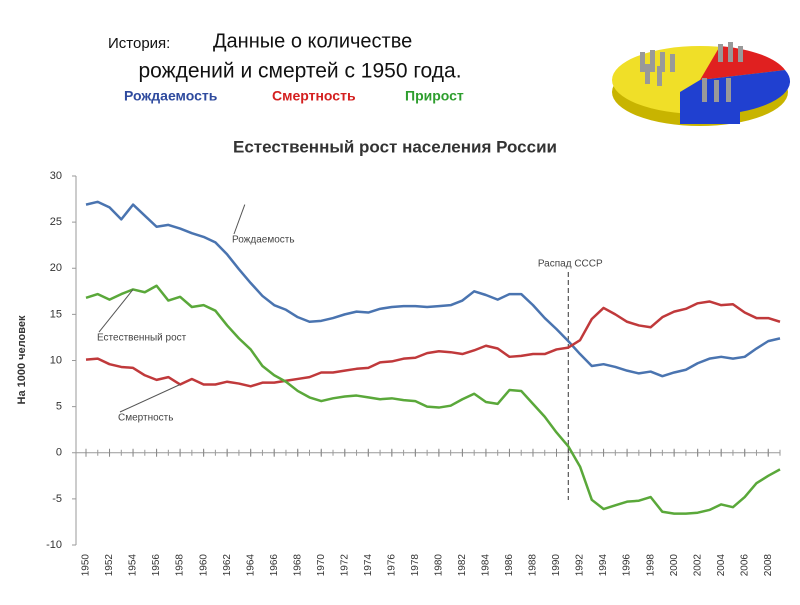 Image resolution: width=800 pixels, height=605 pixels. Describe the element at coordinates (59, 407) in the screenshot. I see `y-tick-label: 5` at that location.